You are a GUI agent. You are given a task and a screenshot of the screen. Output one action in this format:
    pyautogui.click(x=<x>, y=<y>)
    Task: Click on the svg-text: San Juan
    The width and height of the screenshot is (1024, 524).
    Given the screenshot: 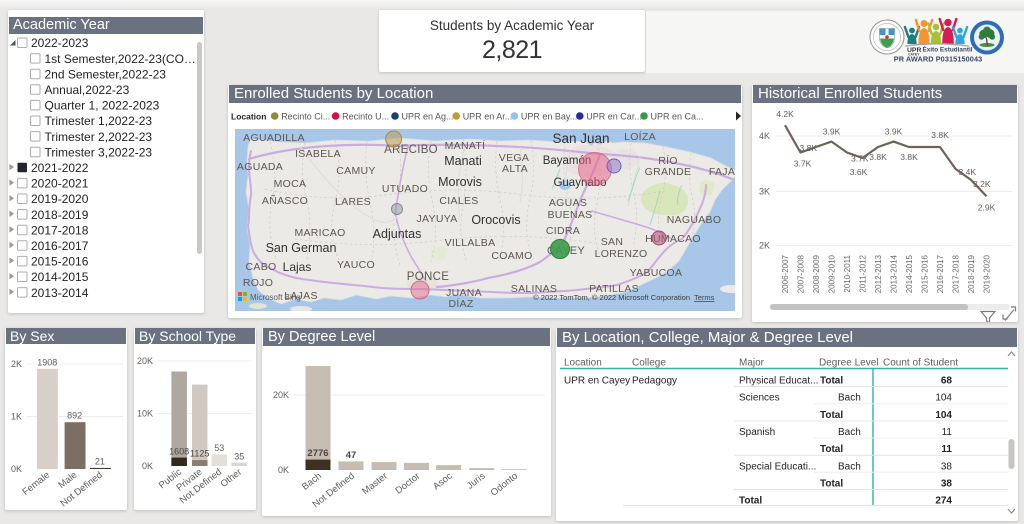 What is the action you would take?
    pyautogui.click(x=580, y=138)
    